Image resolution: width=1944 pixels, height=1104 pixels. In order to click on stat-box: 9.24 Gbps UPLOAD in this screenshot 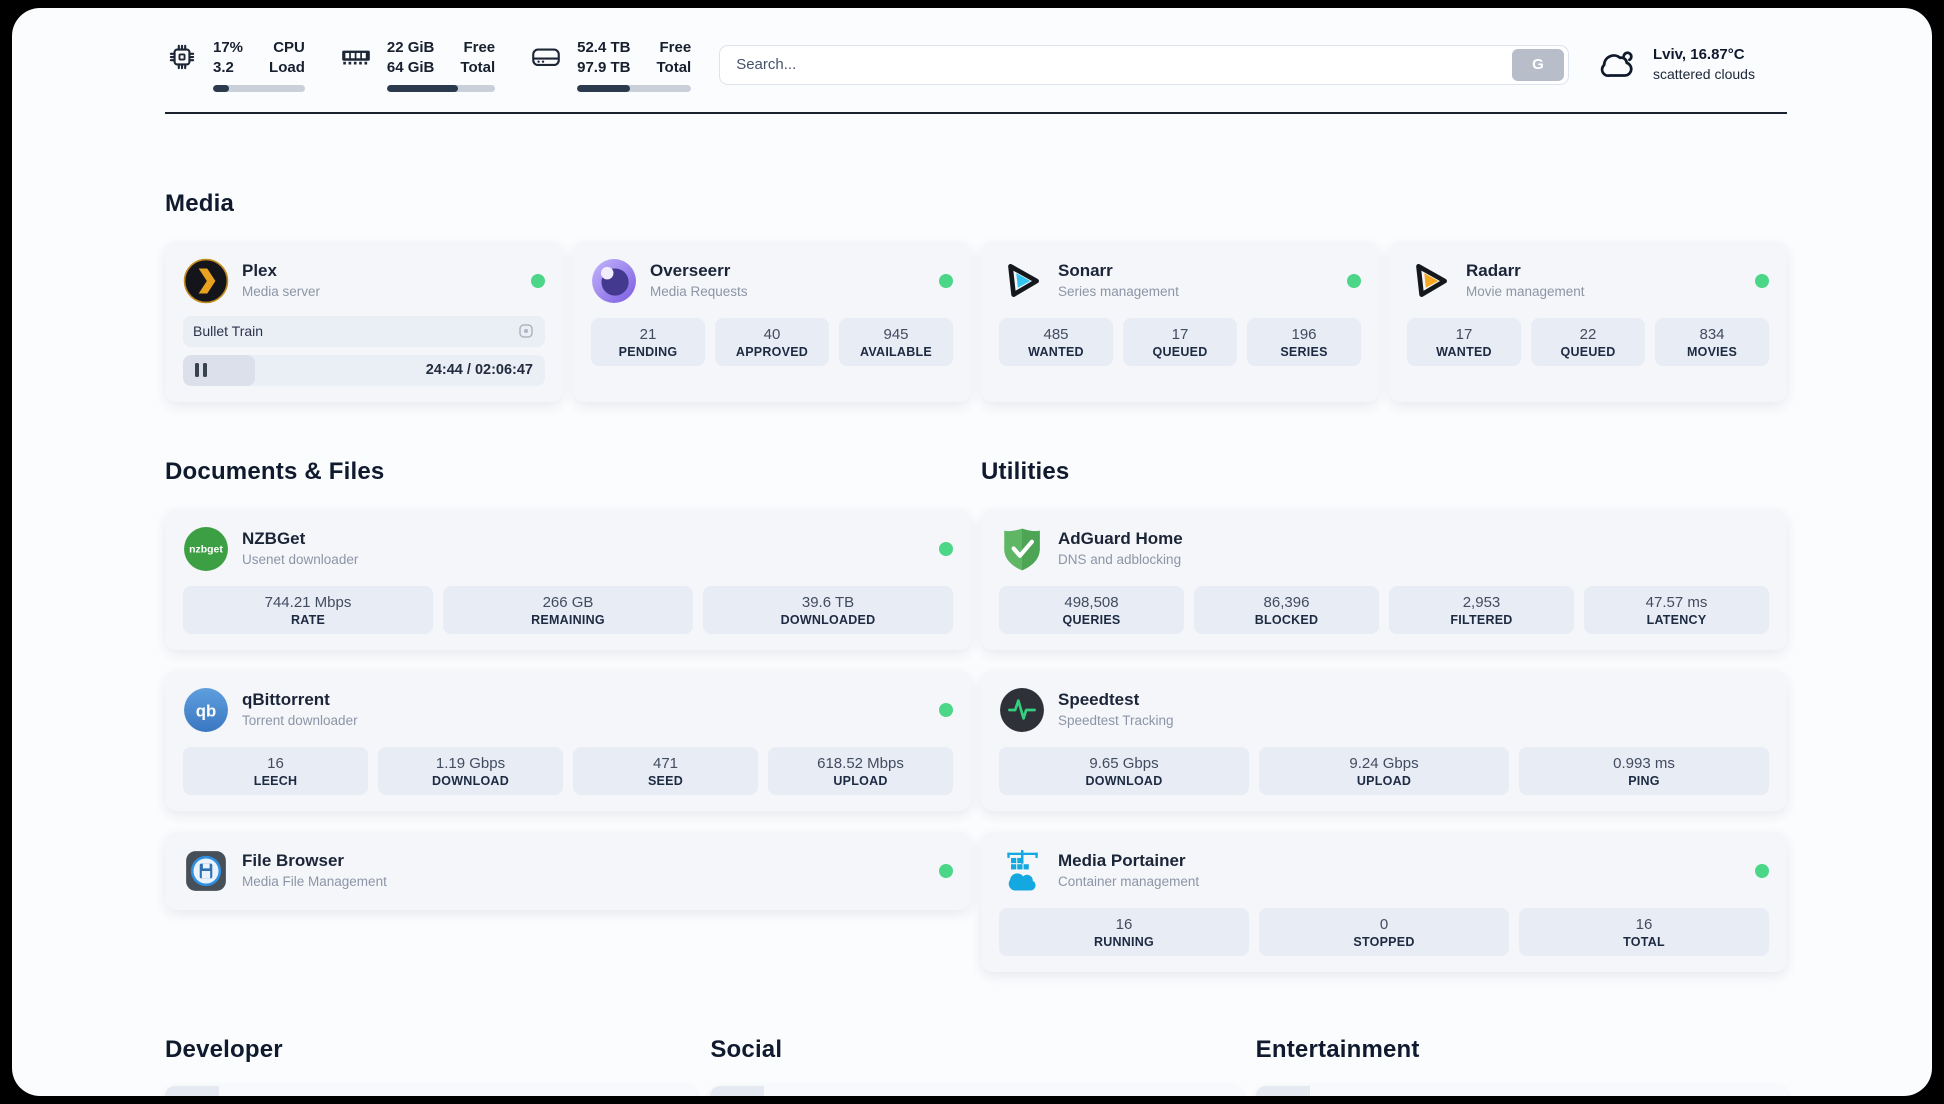, I will do `click(1384, 770)`.